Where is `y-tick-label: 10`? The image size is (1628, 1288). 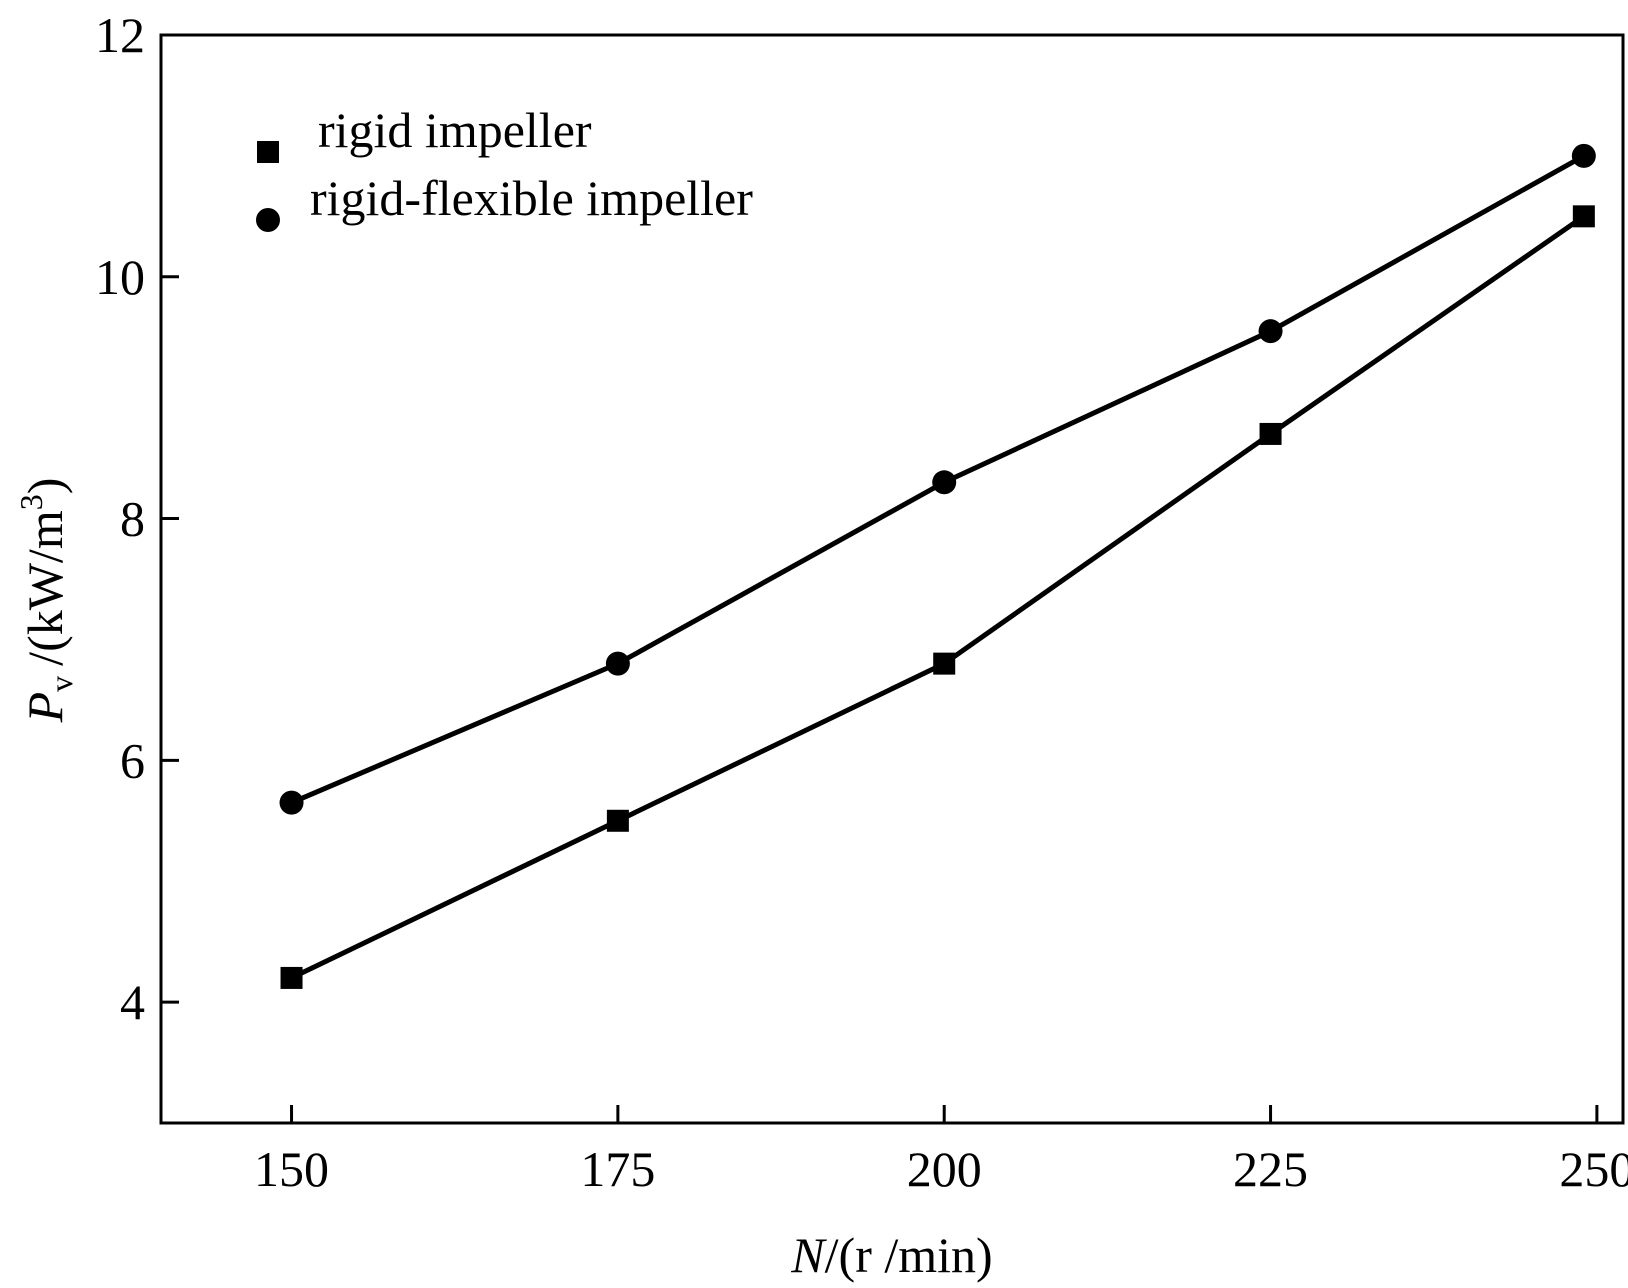 y-tick-label: 10 is located at coordinates (120, 277).